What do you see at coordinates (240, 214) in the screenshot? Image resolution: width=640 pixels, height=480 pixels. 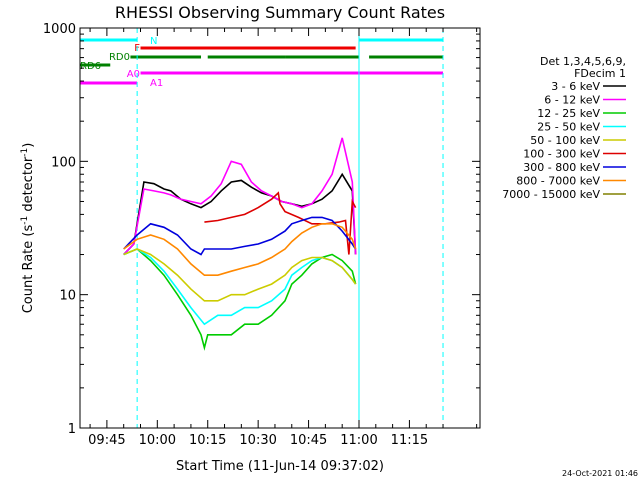 I see `series-line-3-6-kev` at bounding box center [240, 214].